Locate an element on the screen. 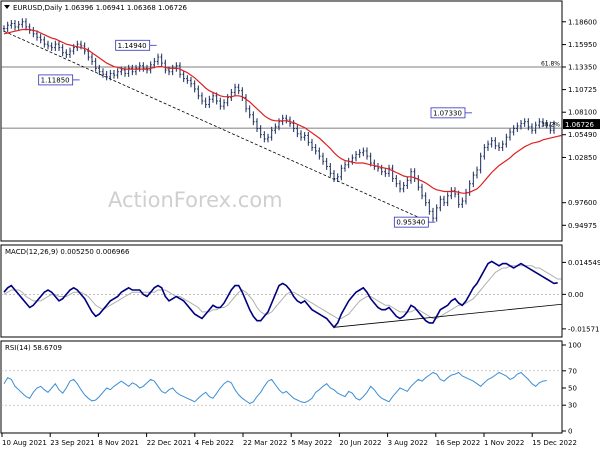 This screenshot has width=600, height=450. date-tick-label: 23 Sep 2021 is located at coordinates (72, 443).